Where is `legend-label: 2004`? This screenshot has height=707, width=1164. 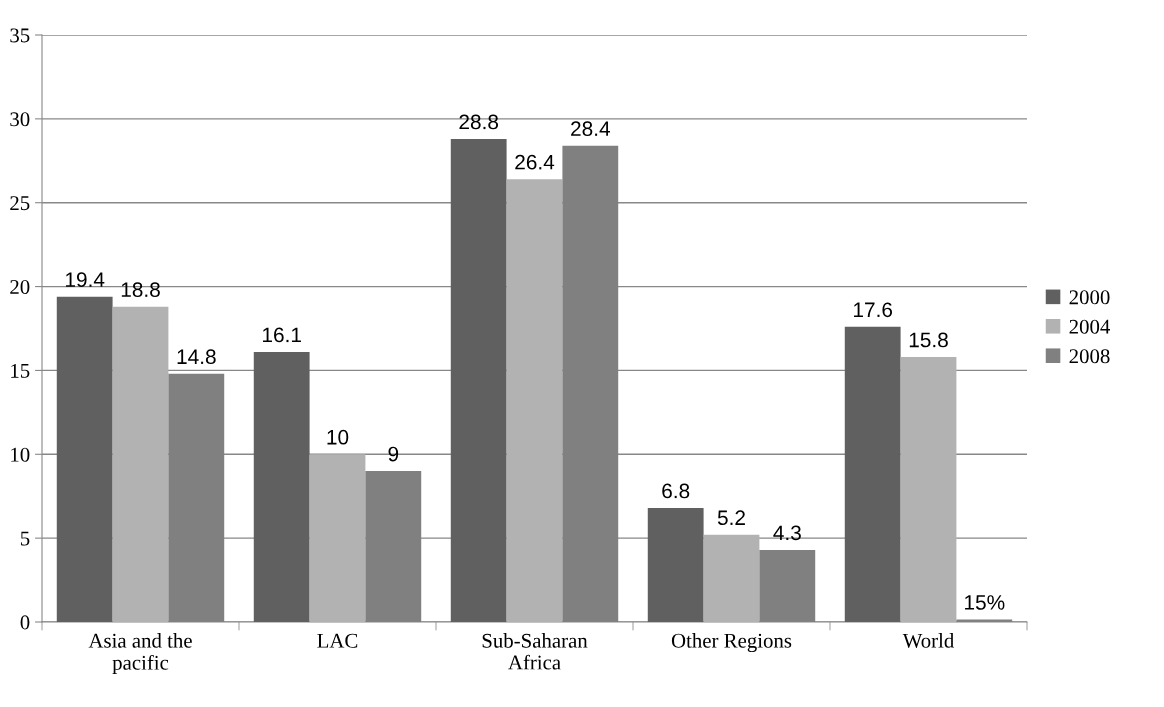 legend-label: 2004 is located at coordinates (1090, 326).